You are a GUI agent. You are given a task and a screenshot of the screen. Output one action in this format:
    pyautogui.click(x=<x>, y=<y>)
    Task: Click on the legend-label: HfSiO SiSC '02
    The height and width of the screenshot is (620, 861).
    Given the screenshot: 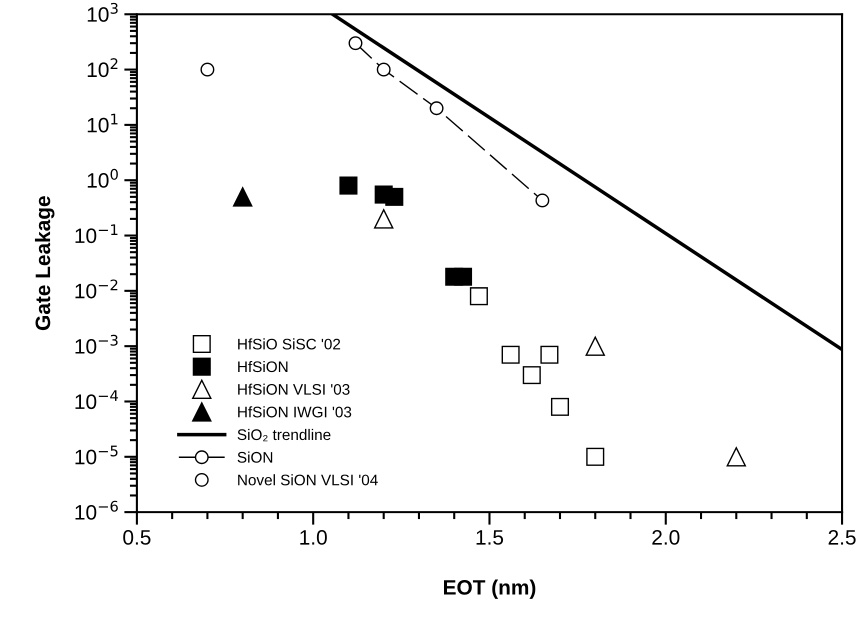 What is the action you would take?
    pyautogui.click(x=289, y=344)
    